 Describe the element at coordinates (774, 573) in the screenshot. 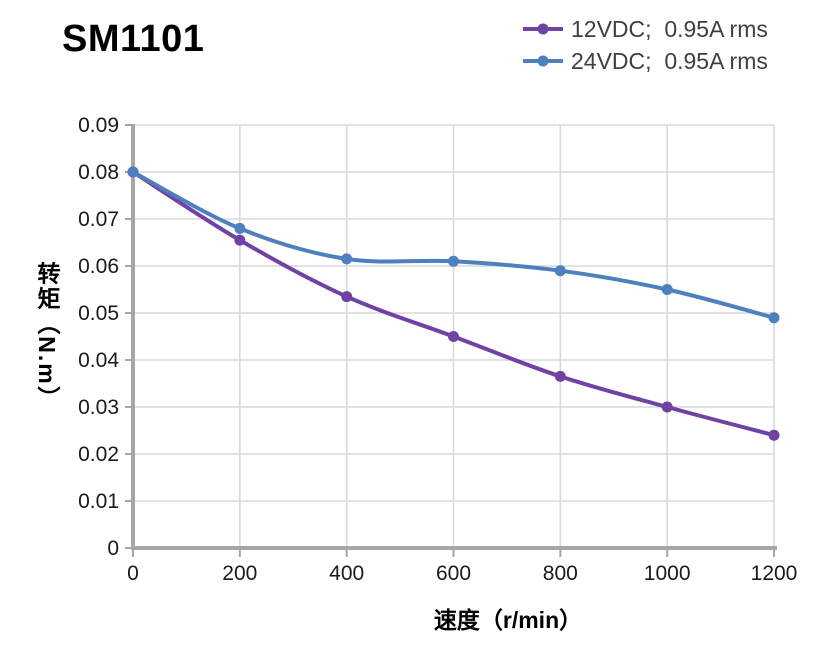

I see `x-tick-label: 1200` at that location.